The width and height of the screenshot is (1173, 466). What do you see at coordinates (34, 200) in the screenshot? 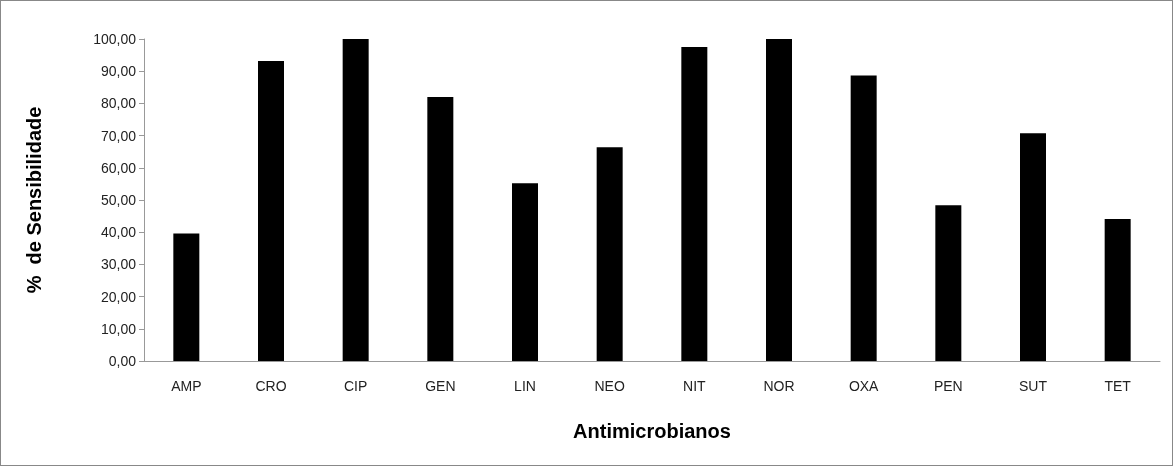
I see `y-axis-title: % de Sensibilidade` at bounding box center [34, 200].